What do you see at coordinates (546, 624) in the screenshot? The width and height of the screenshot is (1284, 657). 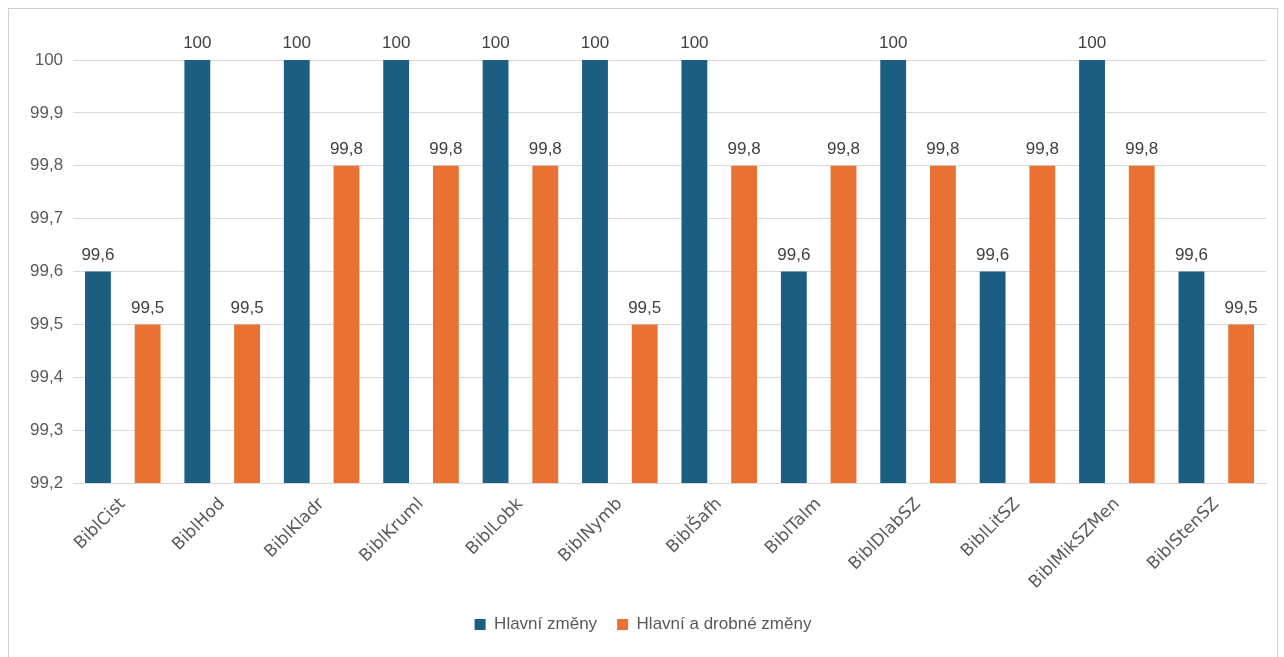 I see `legend-label: Hlavní změny` at bounding box center [546, 624].